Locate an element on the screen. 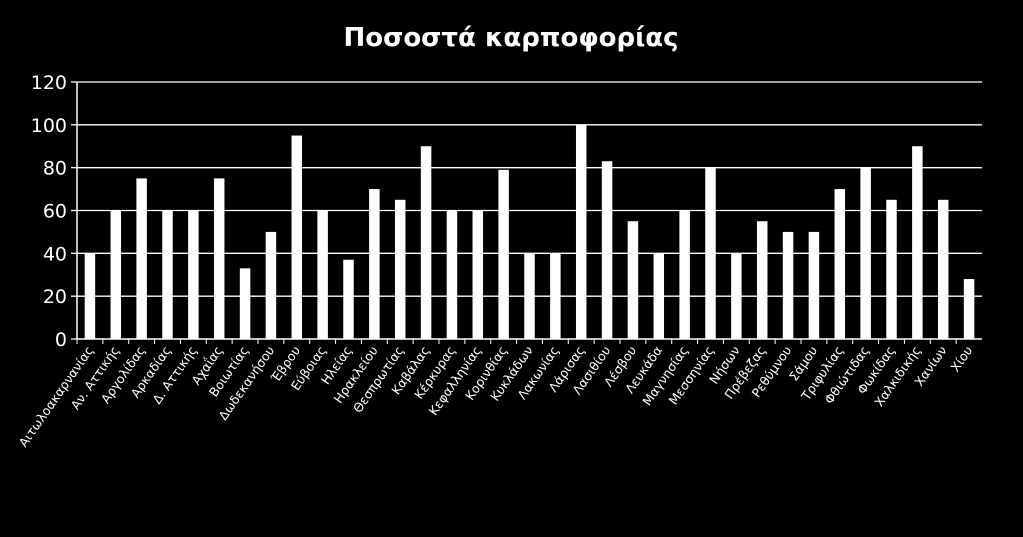 The height and width of the screenshot is (537, 1023). chart-title: Ποσοστά καρποφορίας is located at coordinates (510, 38).